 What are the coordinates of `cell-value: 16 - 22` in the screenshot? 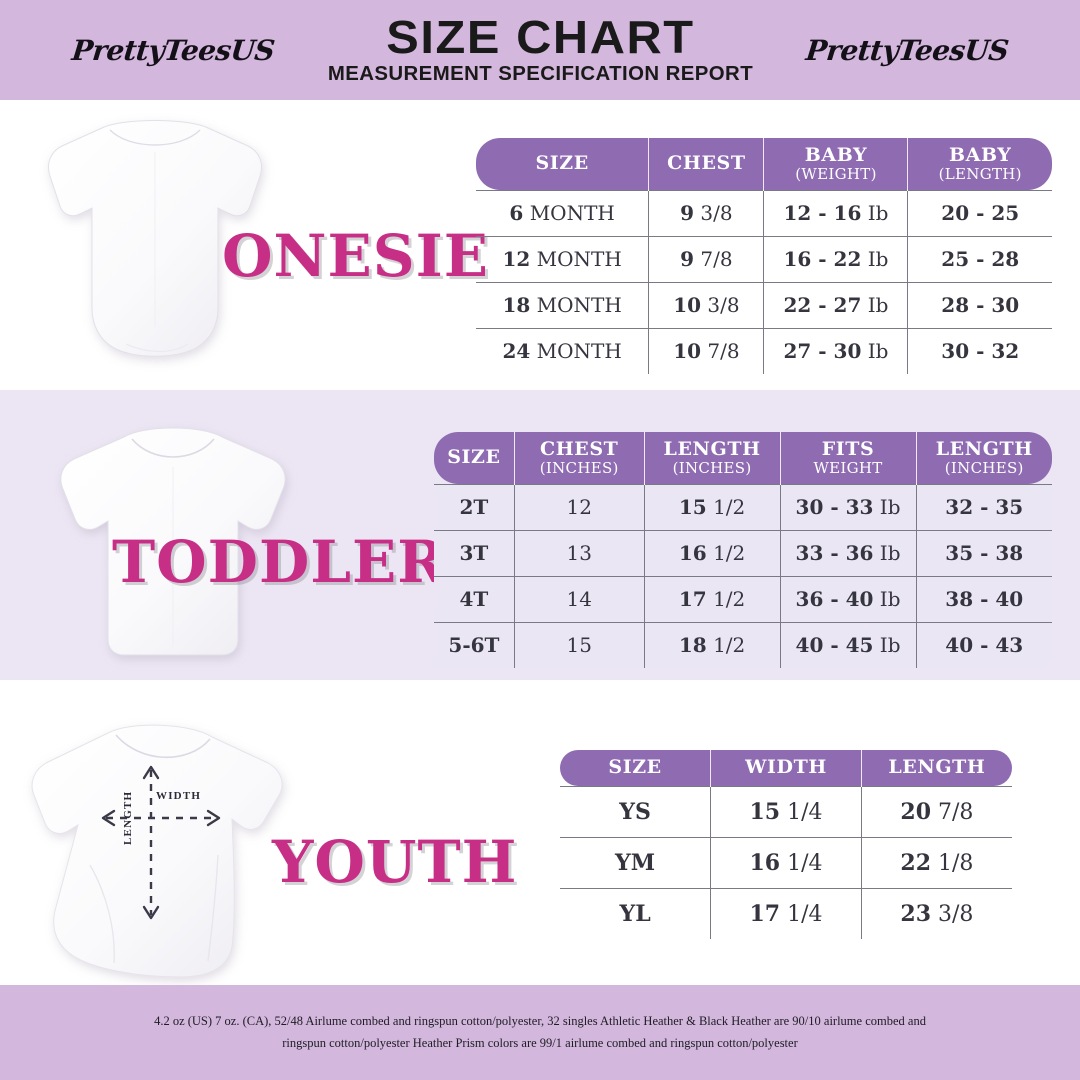 It's located at (822, 259).